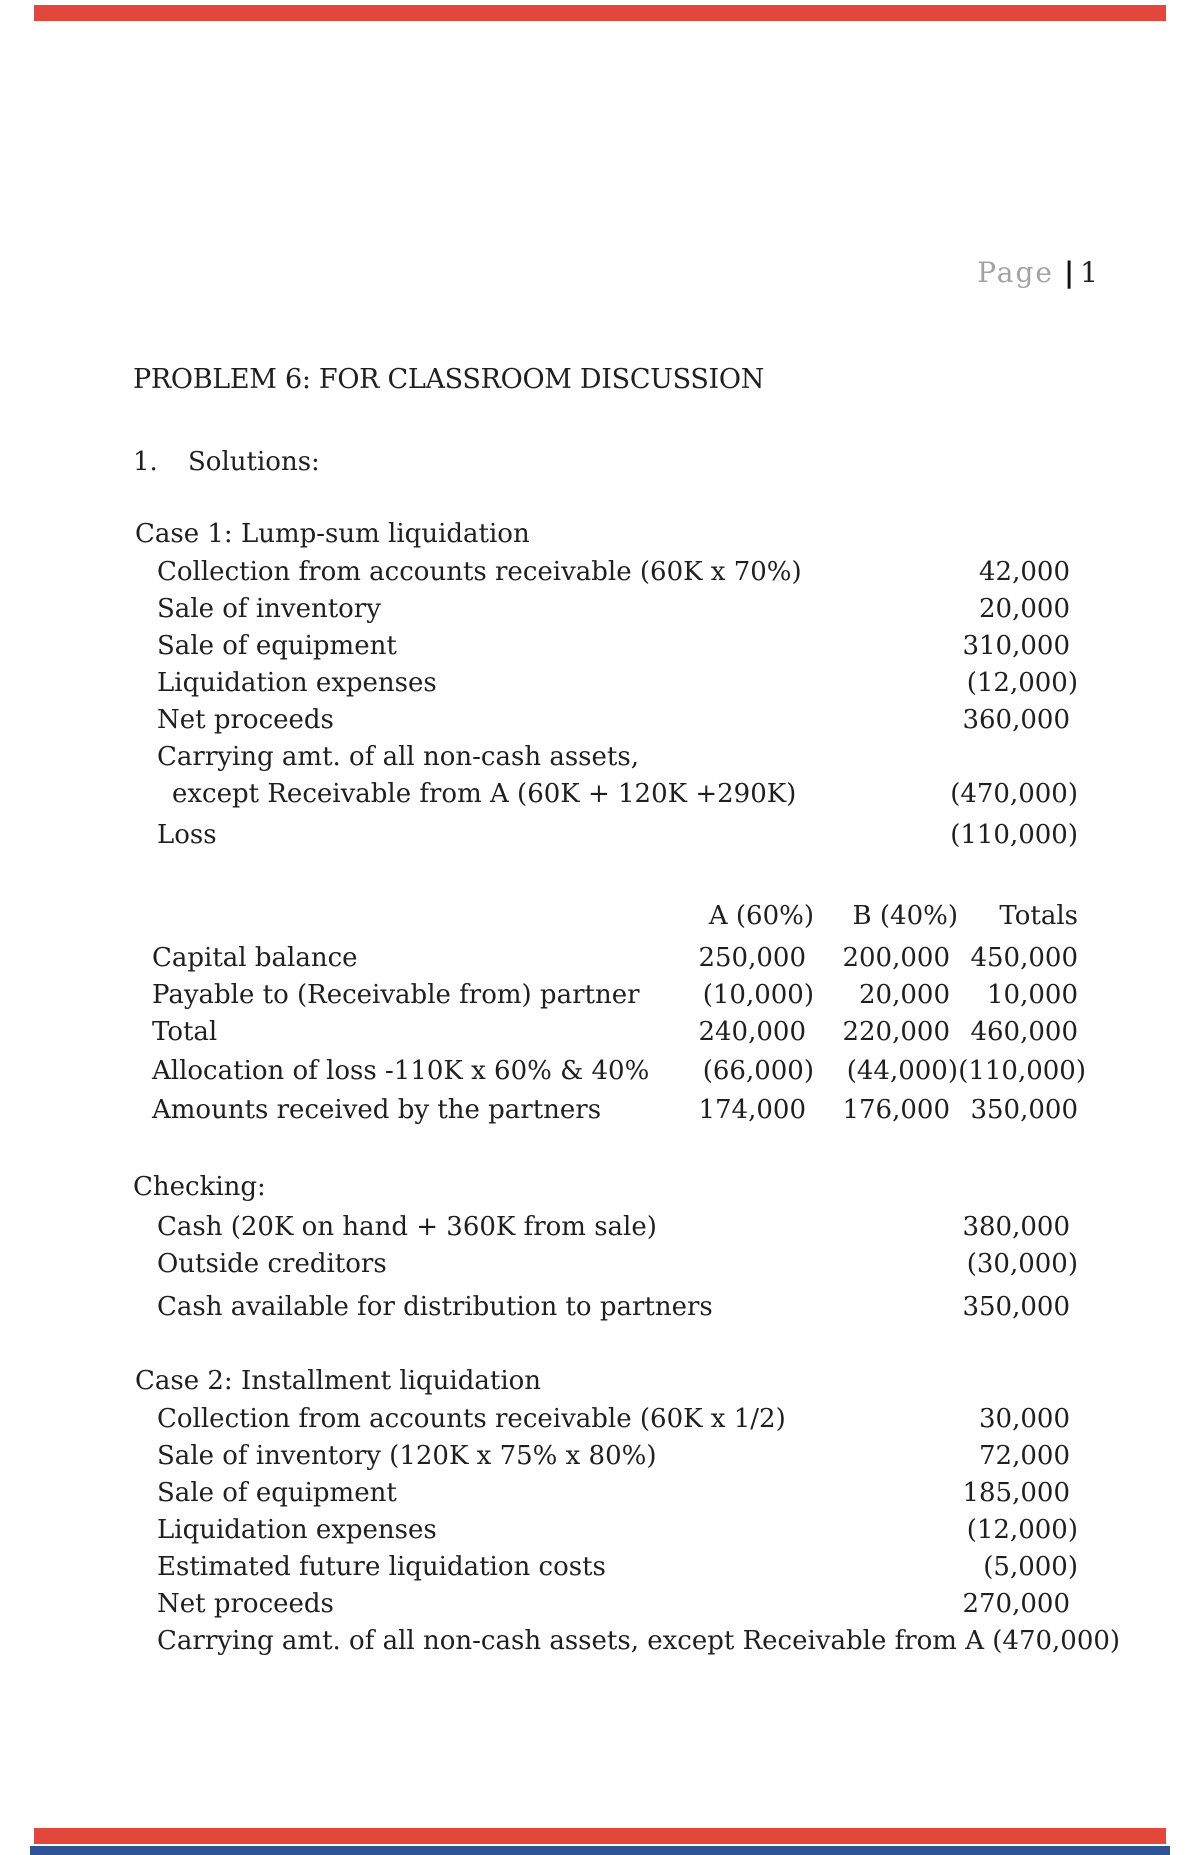 The height and width of the screenshot is (1855, 1200). I want to click on page-word: Page, so click(1015, 272).